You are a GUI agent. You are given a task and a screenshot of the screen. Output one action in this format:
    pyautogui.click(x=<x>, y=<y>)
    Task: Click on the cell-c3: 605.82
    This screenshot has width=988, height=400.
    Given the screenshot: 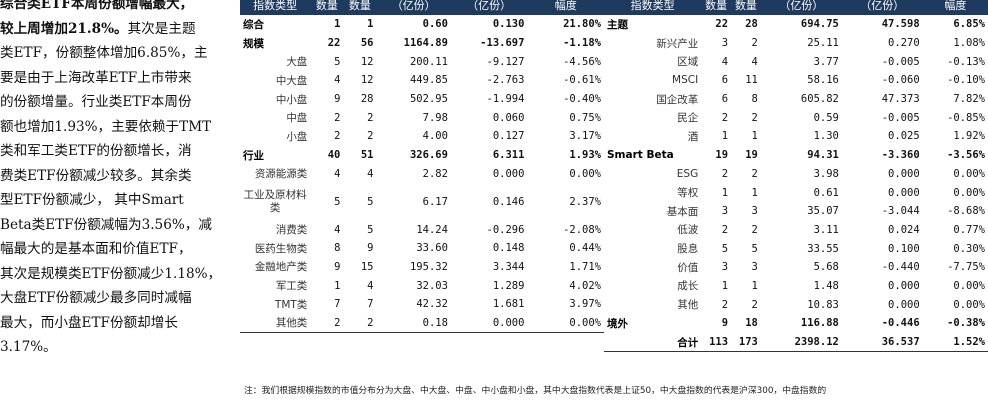 What is the action you would take?
    pyautogui.click(x=819, y=99)
    